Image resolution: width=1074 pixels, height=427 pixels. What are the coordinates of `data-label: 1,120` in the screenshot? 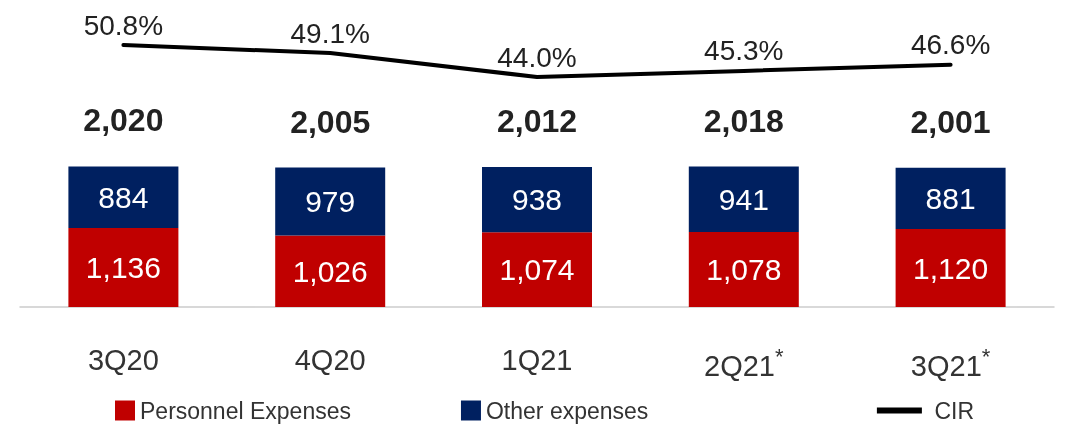 It's located at (951, 268).